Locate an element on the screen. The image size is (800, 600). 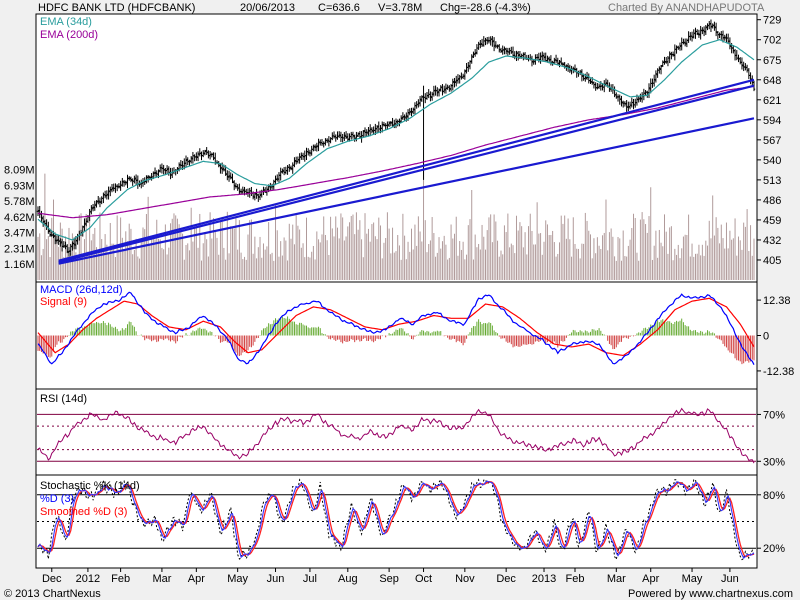
macd-tick-label: -12.38 is located at coordinates (778, 372).